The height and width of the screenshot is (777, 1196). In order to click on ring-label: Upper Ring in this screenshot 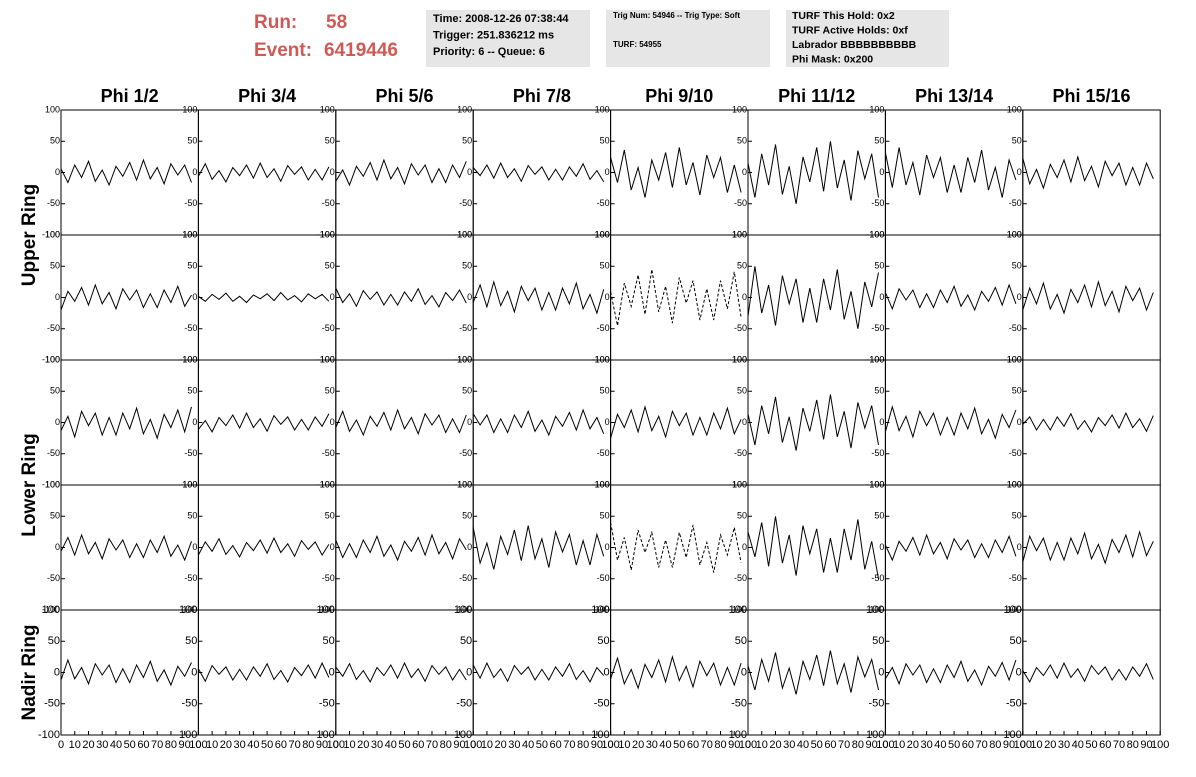, I will do `click(29, 235)`.